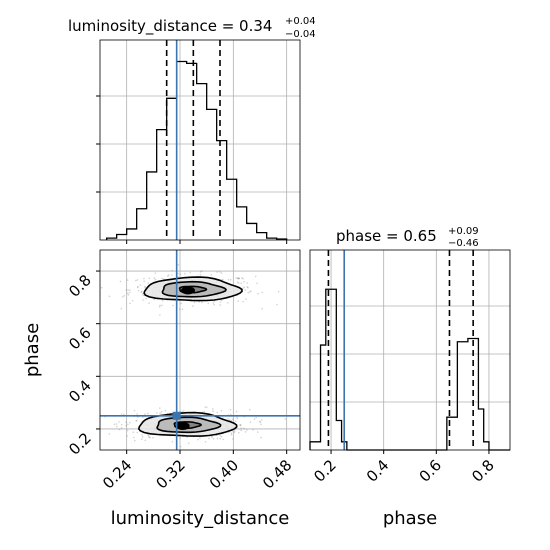 The width and height of the screenshot is (550, 550). I want to click on tick-label: 0.48, so click(277, 474).